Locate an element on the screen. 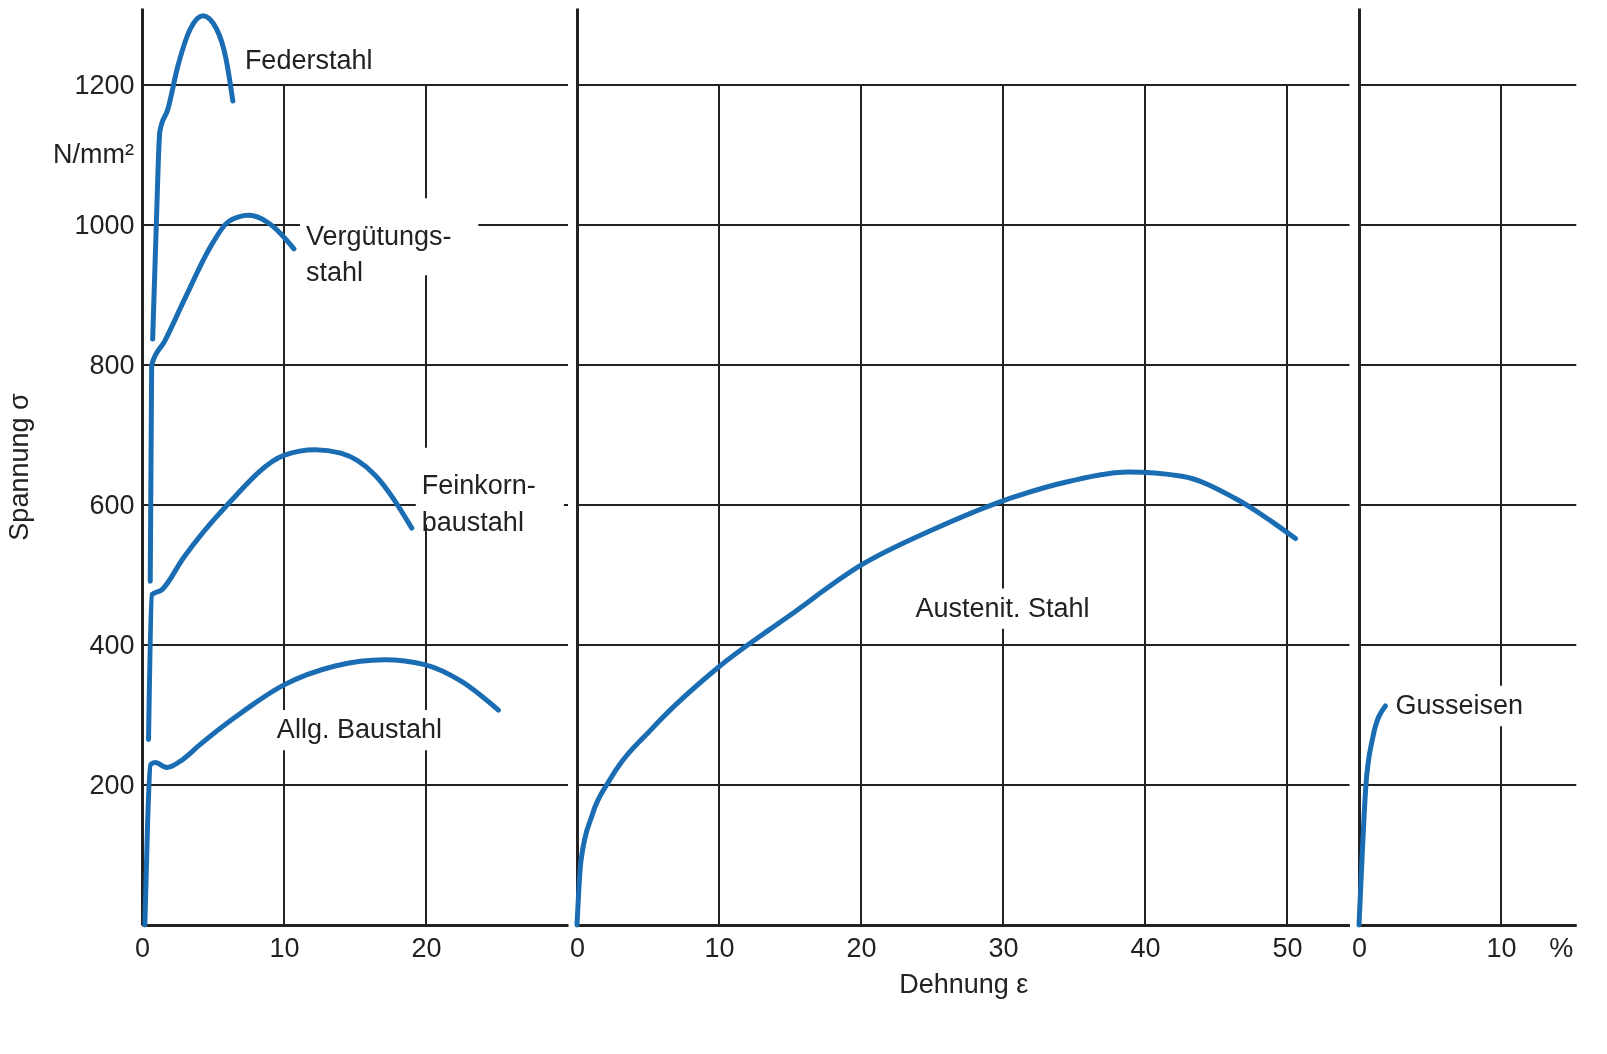 The image size is (1607, 1054). series-label: Austenit. Stahl is located at coordinates (1002, 607).